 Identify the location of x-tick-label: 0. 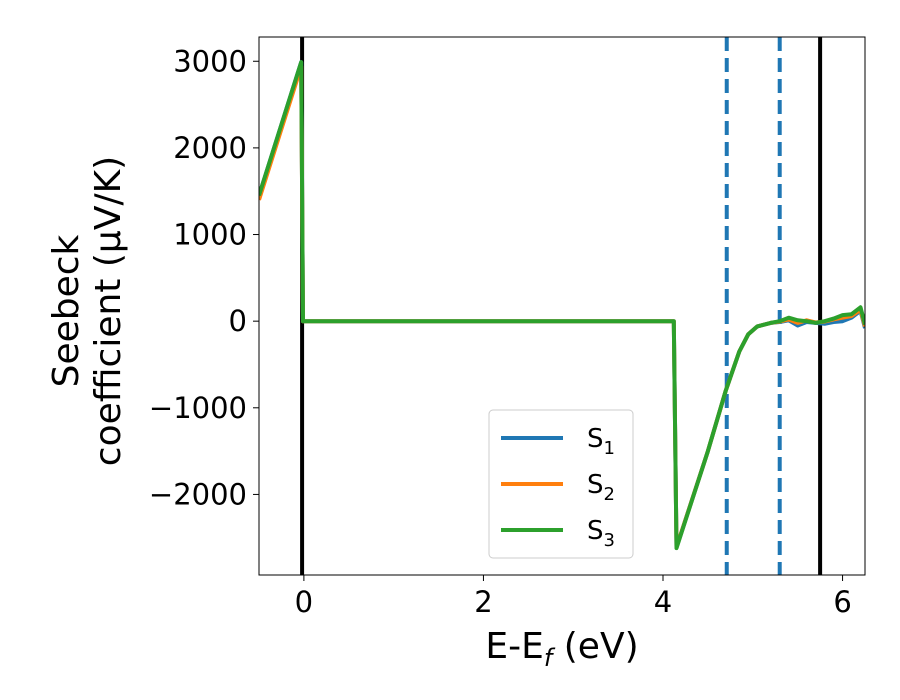
(304, 602).